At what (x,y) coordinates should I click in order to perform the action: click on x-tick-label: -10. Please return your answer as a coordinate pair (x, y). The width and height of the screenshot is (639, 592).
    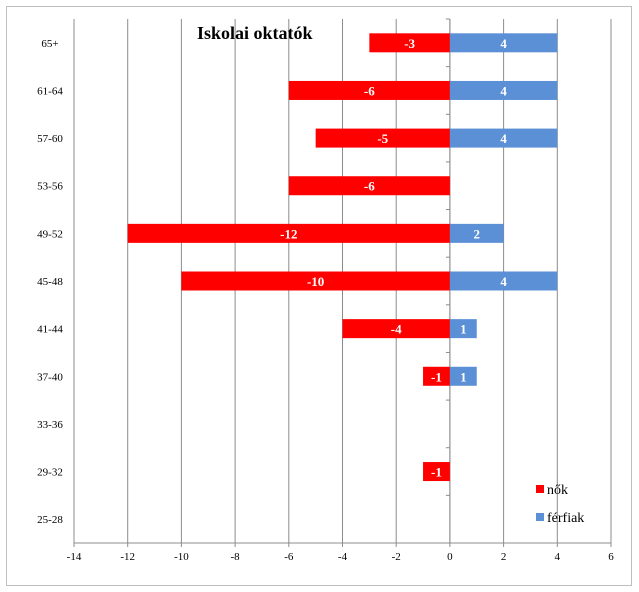
    Looking at the image, I should click on (181, 557).